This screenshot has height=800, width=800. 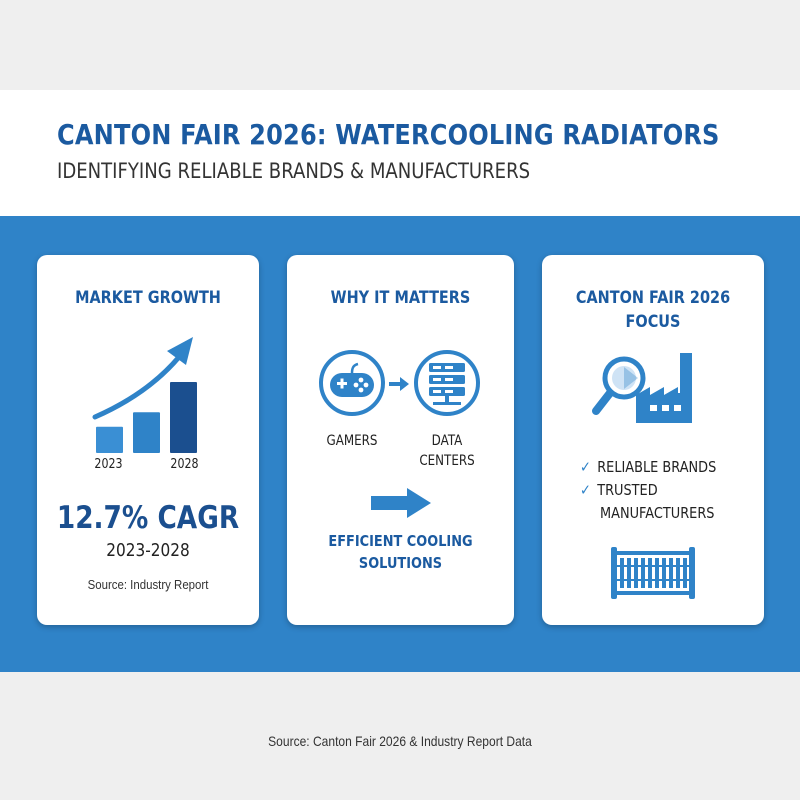 I want to click on check-item-trusted: ✓ TRUSTED, so click(x=619, y=490).